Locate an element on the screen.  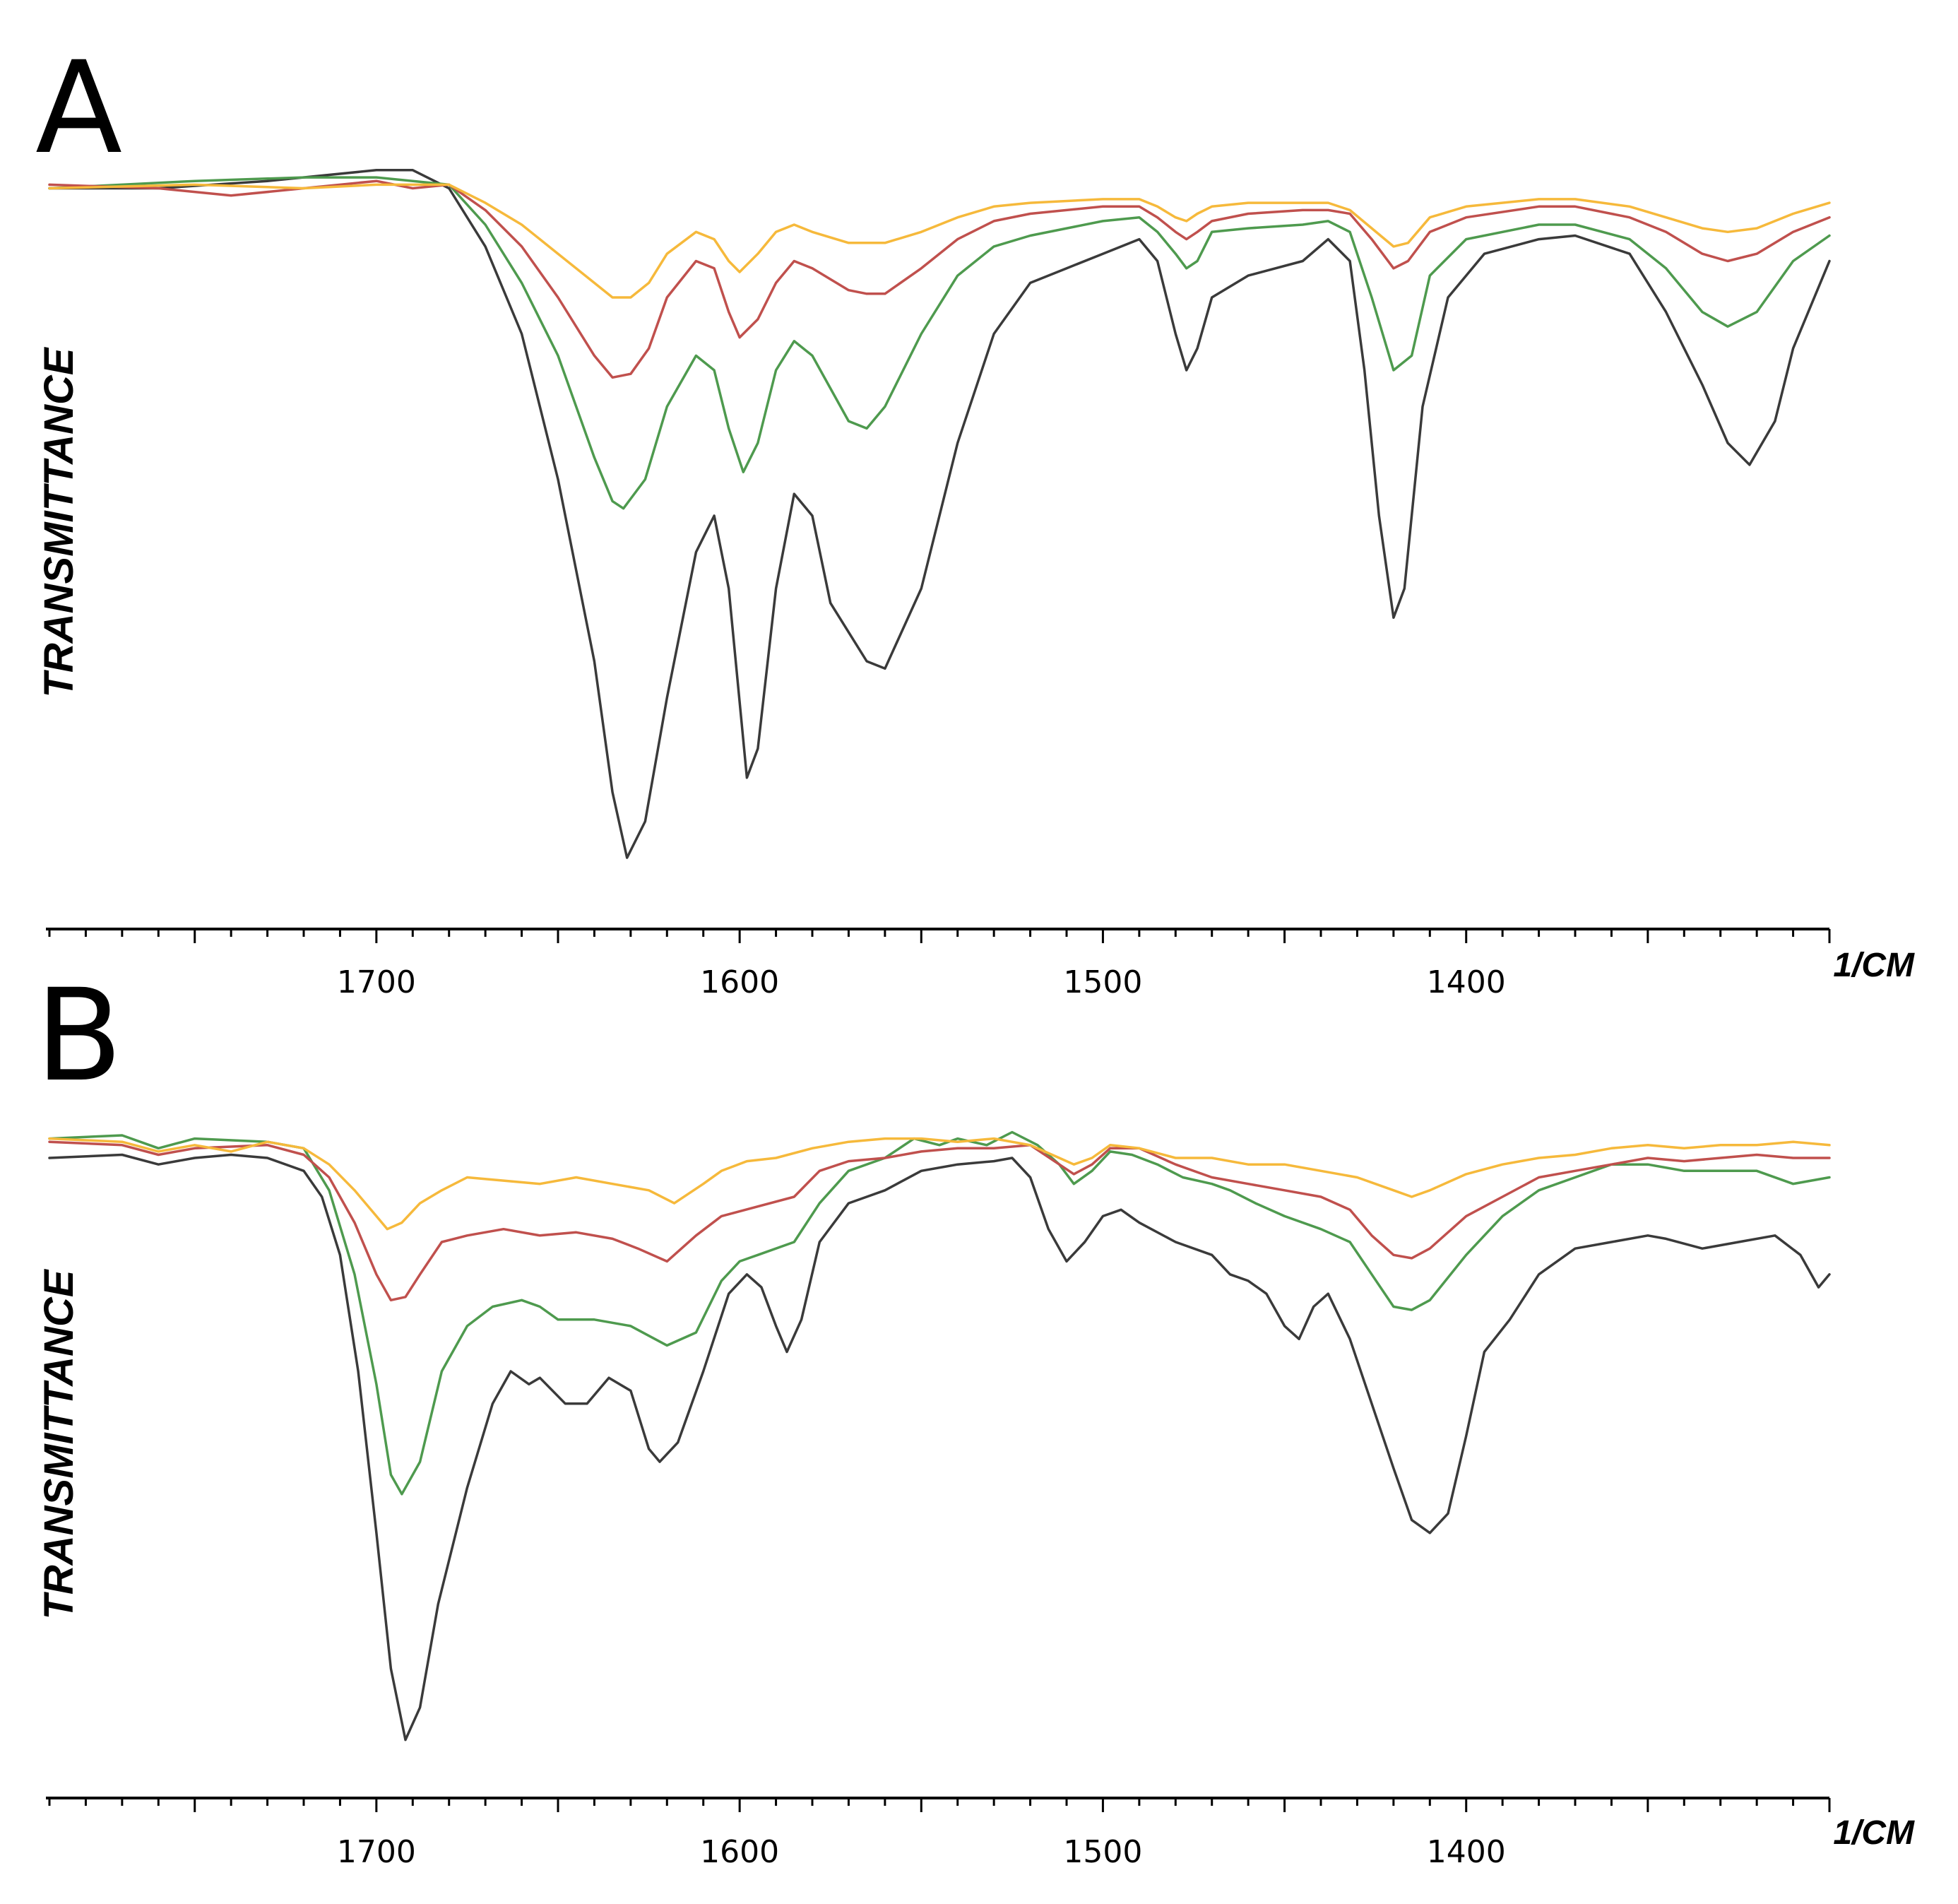
panel-a-x-axis-unit: 1/CM is located at coordinates (1874, 965).